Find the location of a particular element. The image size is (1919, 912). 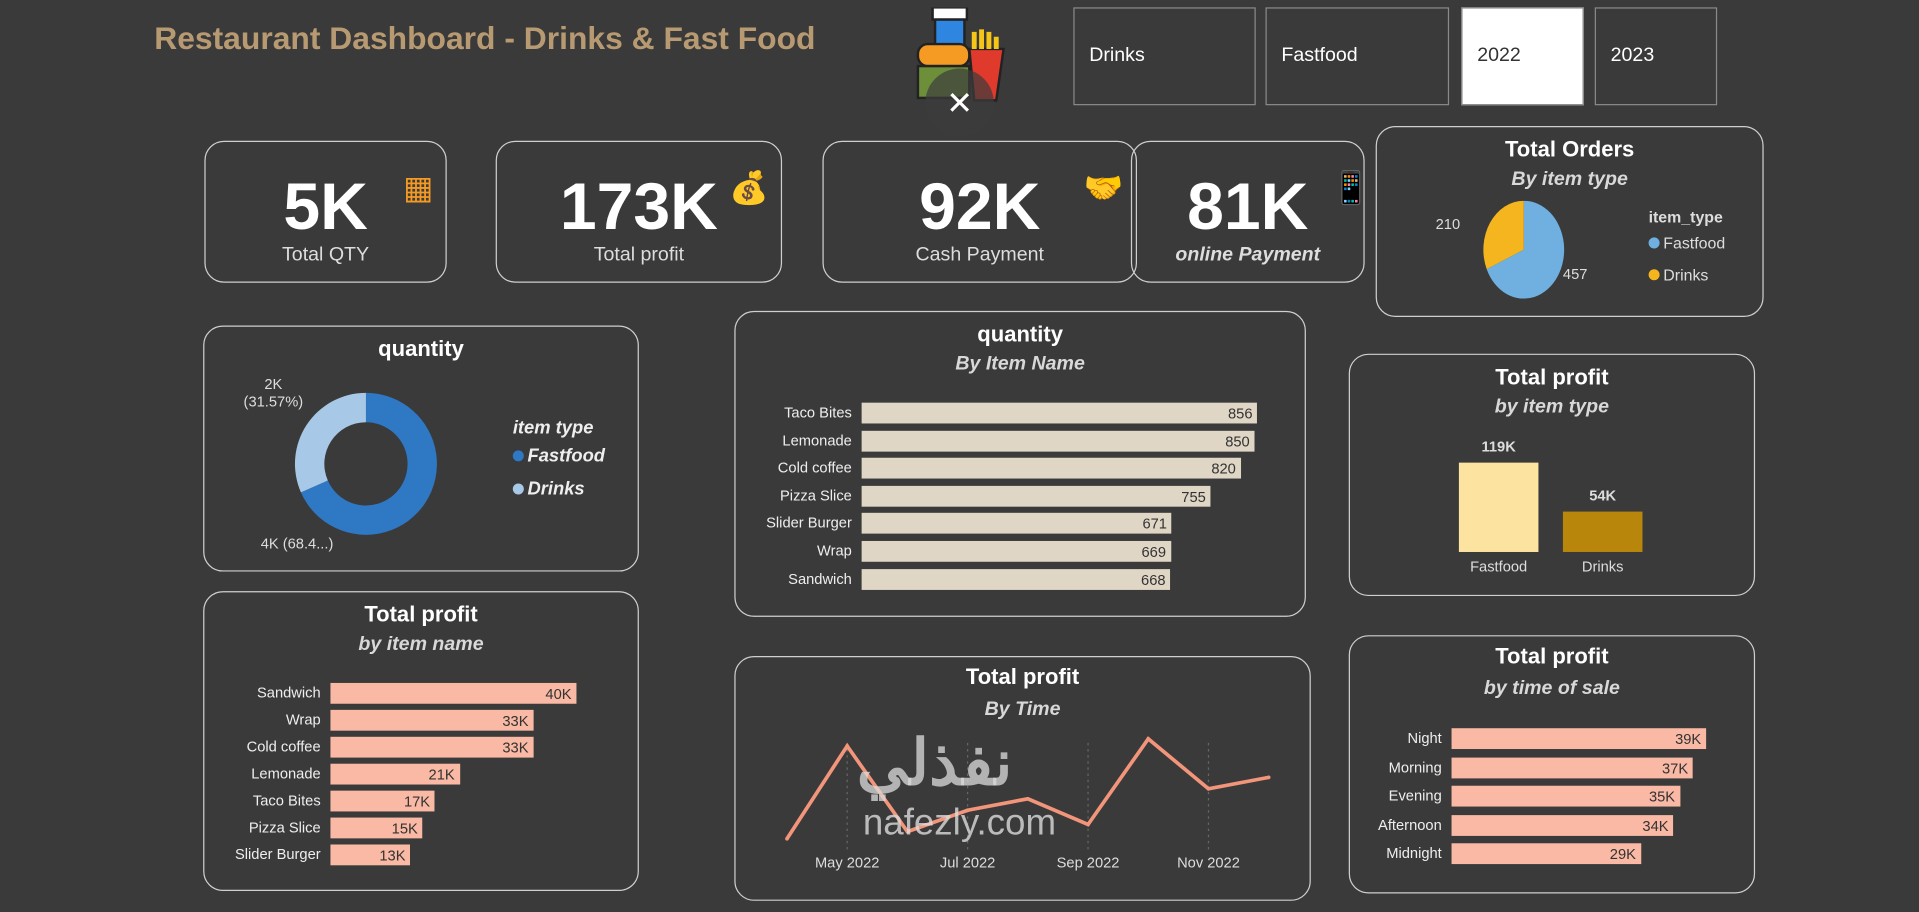

card-subtitle: By item type is located at coordinates (1569, 179).